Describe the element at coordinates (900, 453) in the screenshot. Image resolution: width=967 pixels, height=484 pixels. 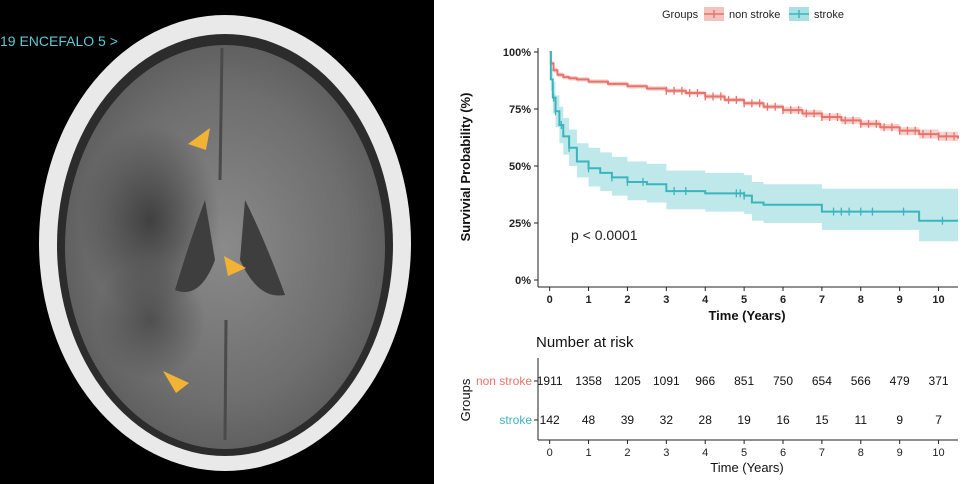
I see `risk-x-tick-label: 9` at that location.